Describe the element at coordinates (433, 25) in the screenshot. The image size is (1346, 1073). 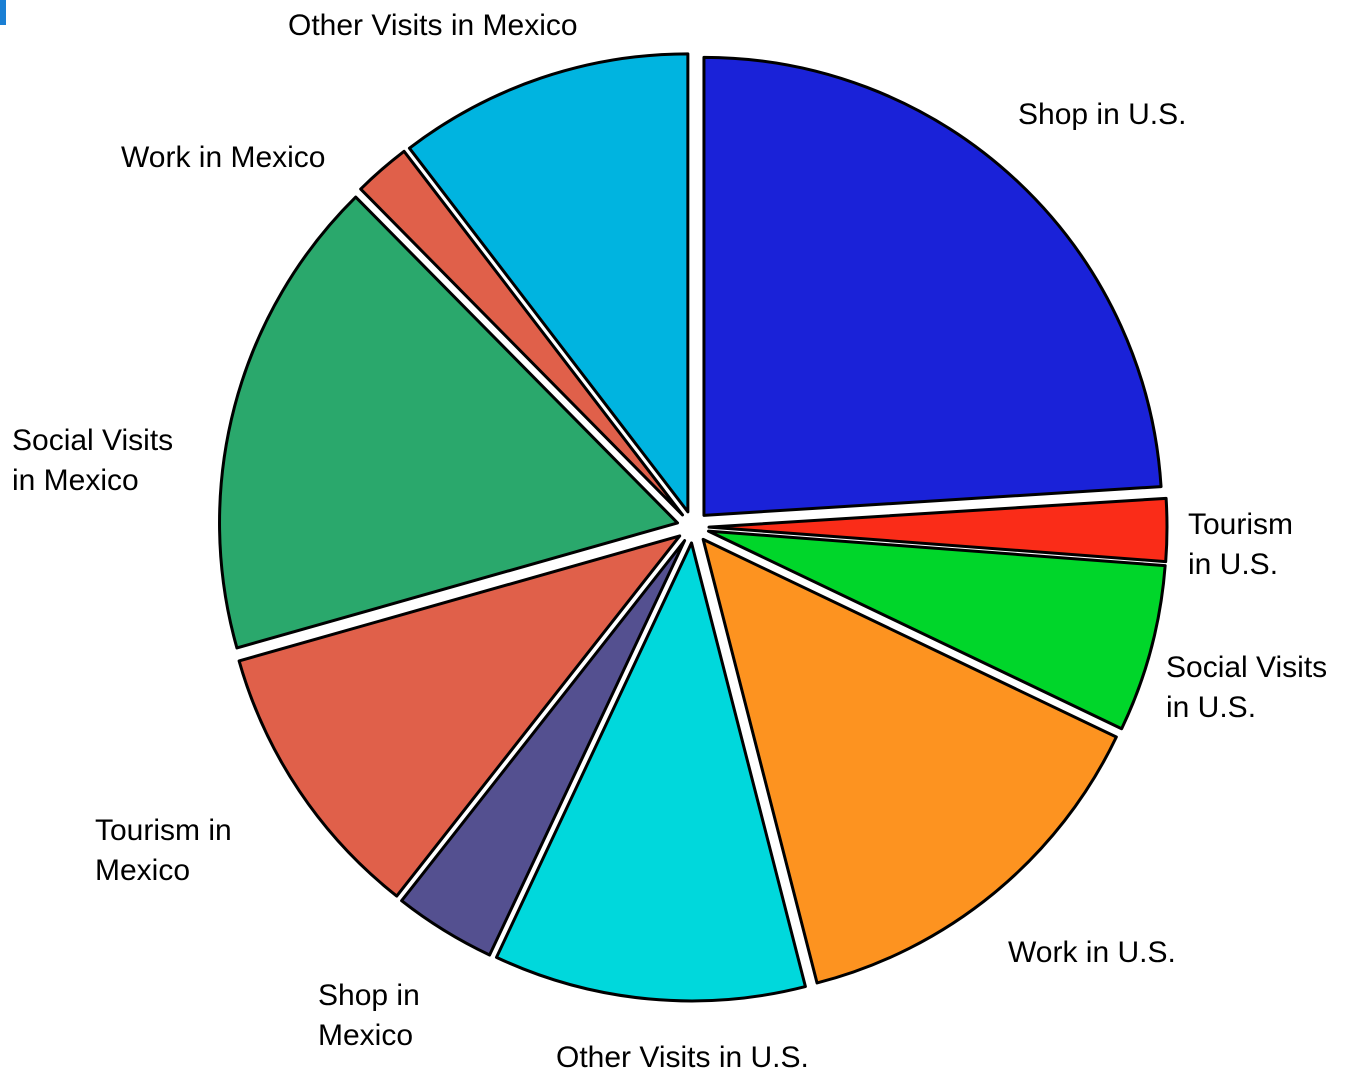
I see `slice-label: Other Visits in Mexico` at that location.